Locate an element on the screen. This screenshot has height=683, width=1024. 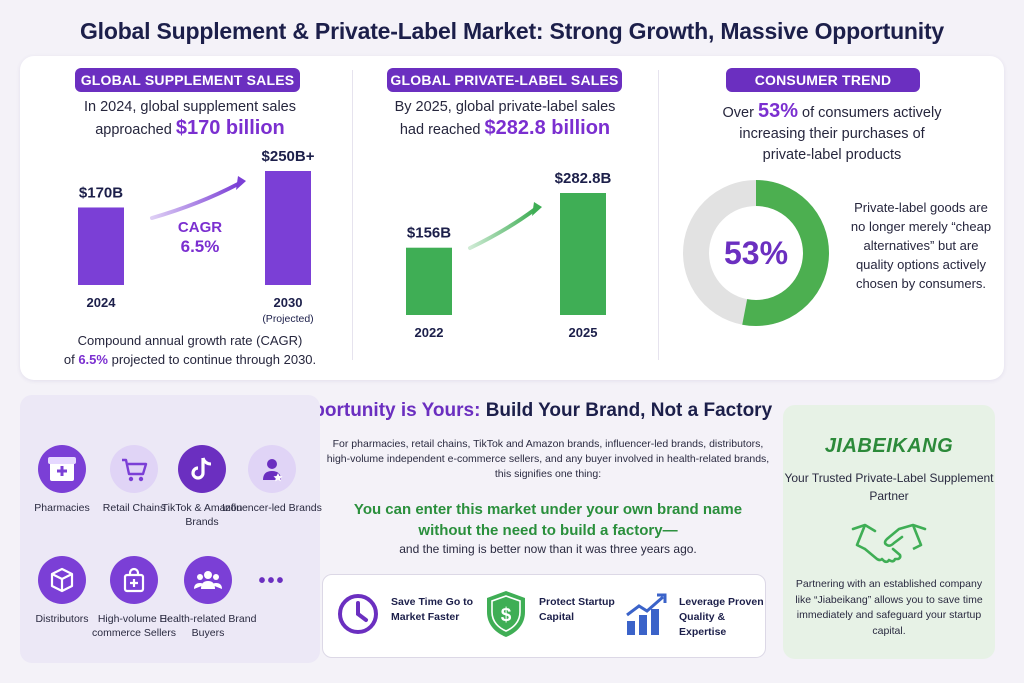
audience-label: Health-related Brand Buyers is located at coordinates (208, 626).